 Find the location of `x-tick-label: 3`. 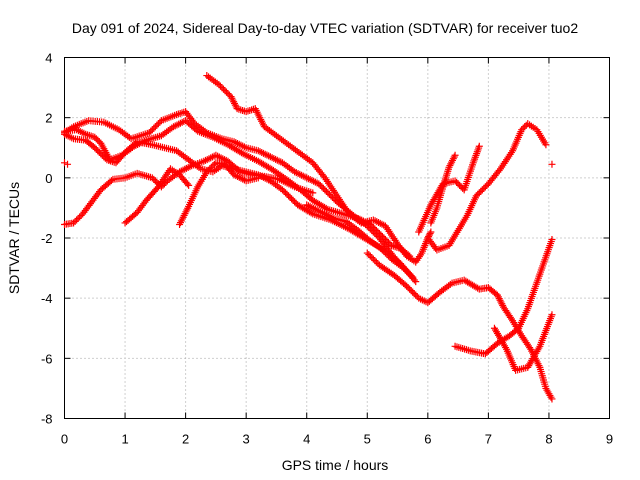

x-tick-label: 3 is located at coordinates (246, 439).